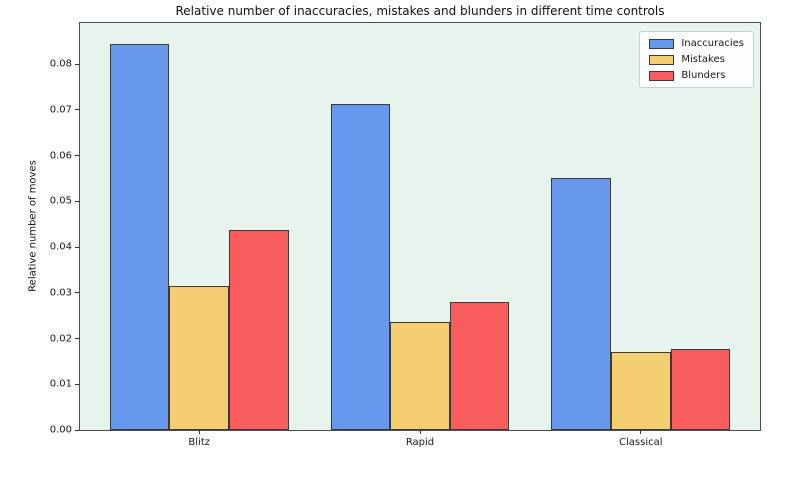  What do you see at coordinates (479, 365) in the screenshot?
I see `bar-blunders-rapid` at bounding box center [479, 365].